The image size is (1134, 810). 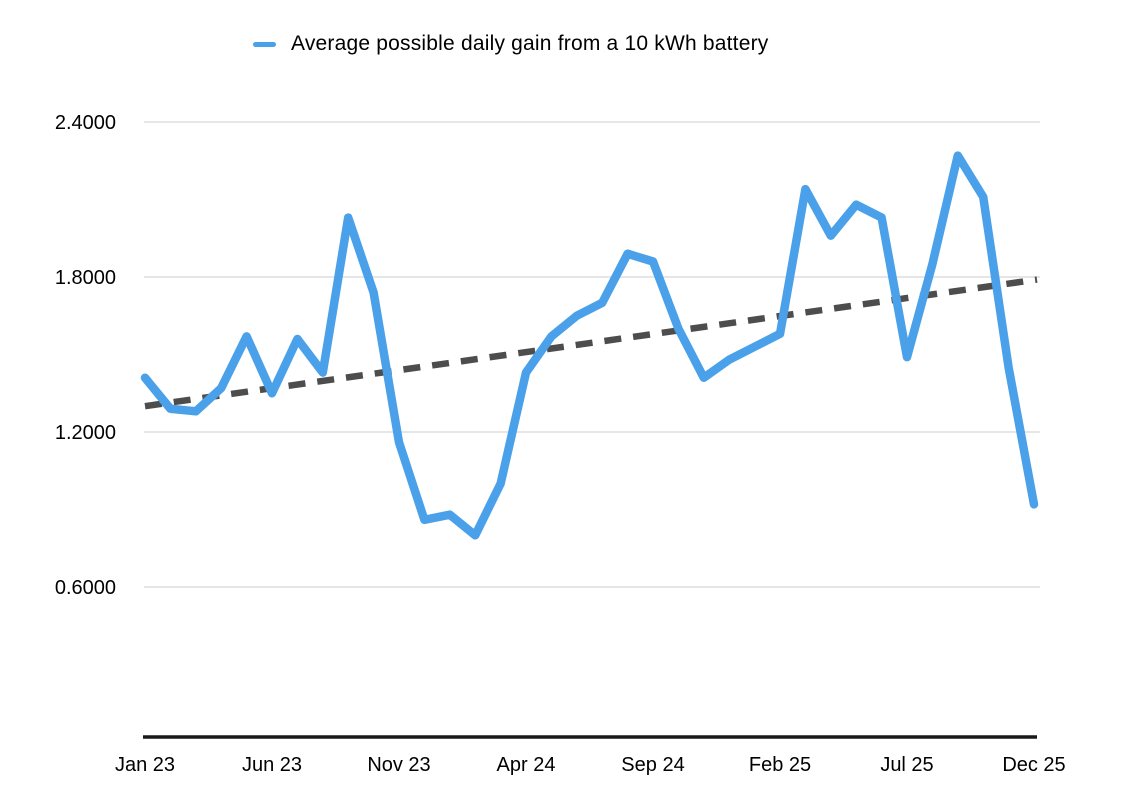 What do you see at coordinates (85, 278) in the screenshot?
I see `y-tick-label: 1.8000` at bounding box center [85, 278].